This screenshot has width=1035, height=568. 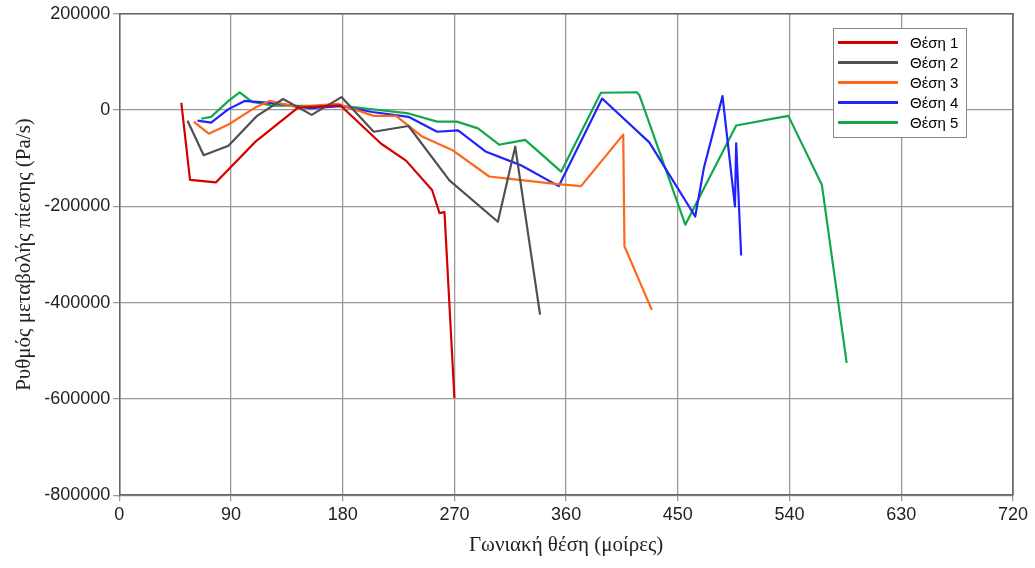 What do you see at coordinates (80, 12) in the screenshot?
I see `y-tick-label: 200000` at bounding box center [80, 12].